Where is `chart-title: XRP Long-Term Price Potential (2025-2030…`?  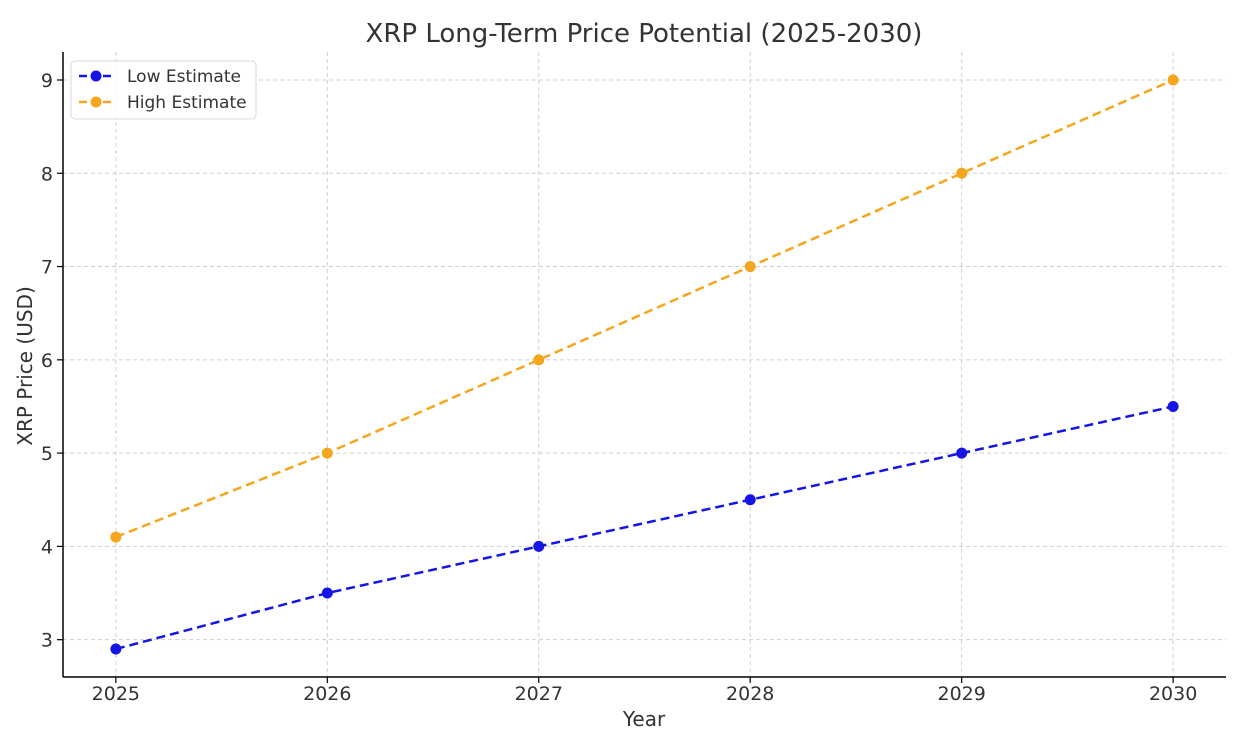 chart-title: XRP Long-Term Price Potential (2025-2030… is located at coordinates (644, 34).